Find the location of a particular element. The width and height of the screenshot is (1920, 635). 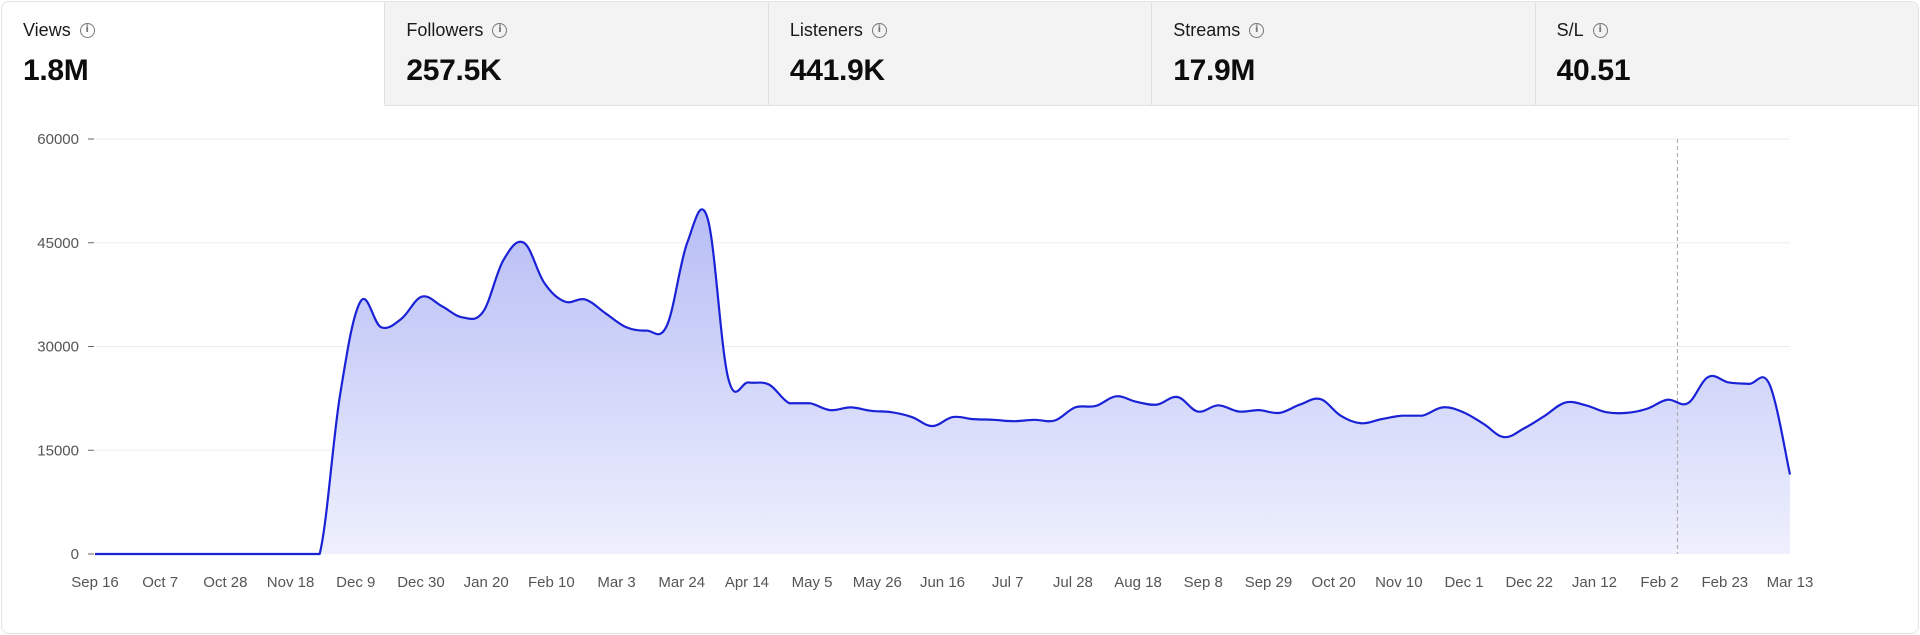

x-tick-label: Jul 28 is located at coordinates (1073, 582).